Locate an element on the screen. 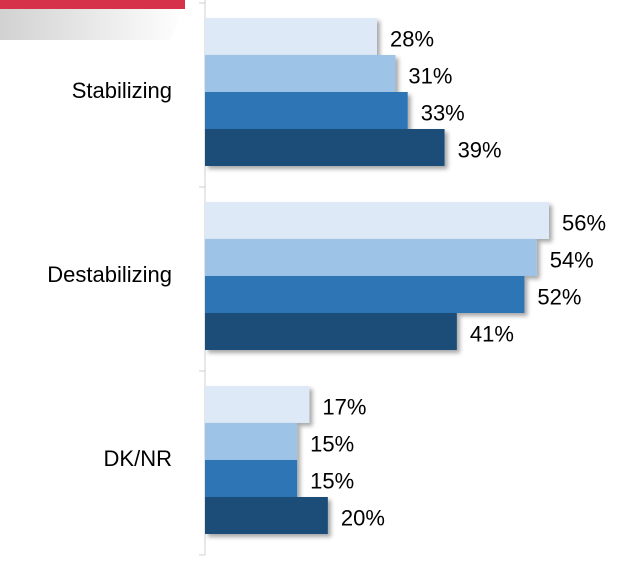  category-label: DK/NR is located at coordinates (138, 458).